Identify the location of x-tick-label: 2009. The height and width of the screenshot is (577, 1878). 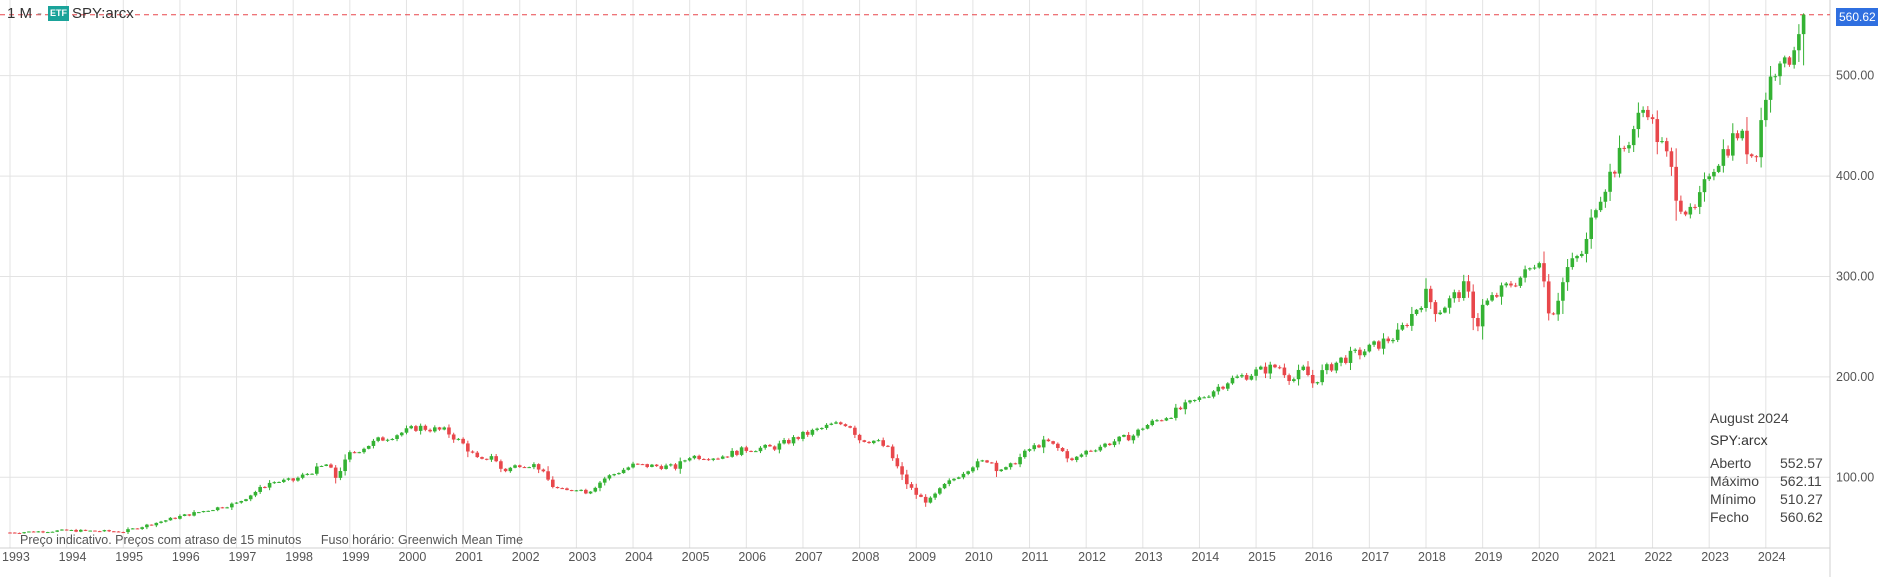
(922, 557).